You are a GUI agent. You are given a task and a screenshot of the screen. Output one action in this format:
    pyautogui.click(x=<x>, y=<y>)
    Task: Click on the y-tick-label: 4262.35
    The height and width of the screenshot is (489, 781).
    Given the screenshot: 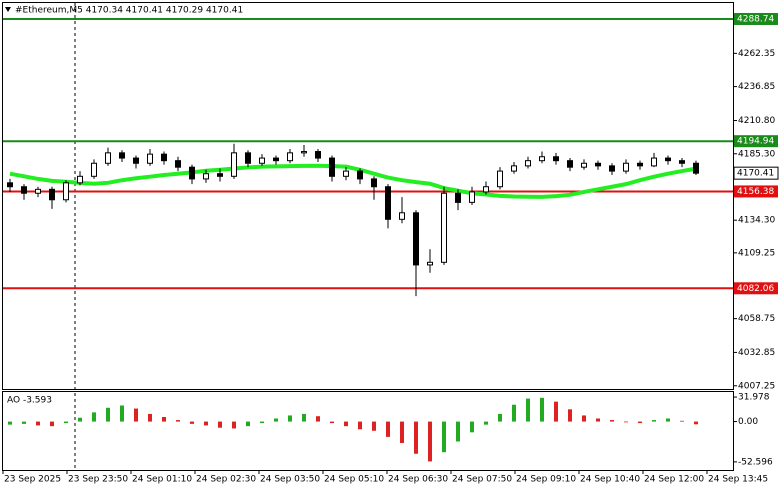 What is the action you would take?
    pyautogui.click(x=756, y=54)
    